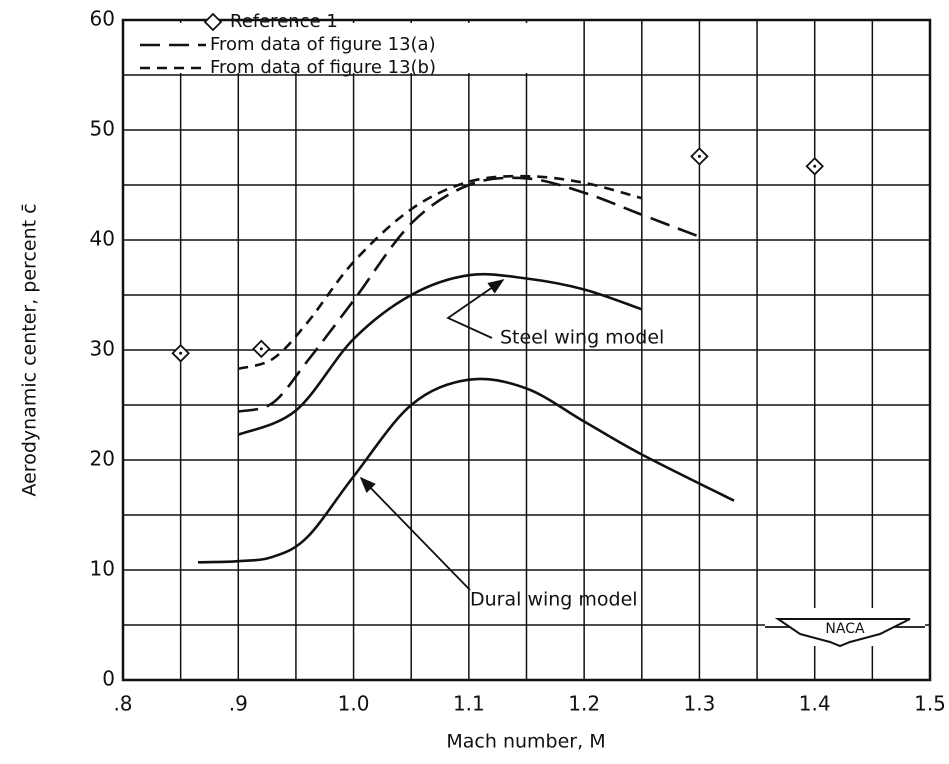 This screenshot has width=949, height=764. What do you see at coordinates (525, 742) in the screenshot?
I see `x-axis-title: Mach number, M` at bounding box center [525, 742].